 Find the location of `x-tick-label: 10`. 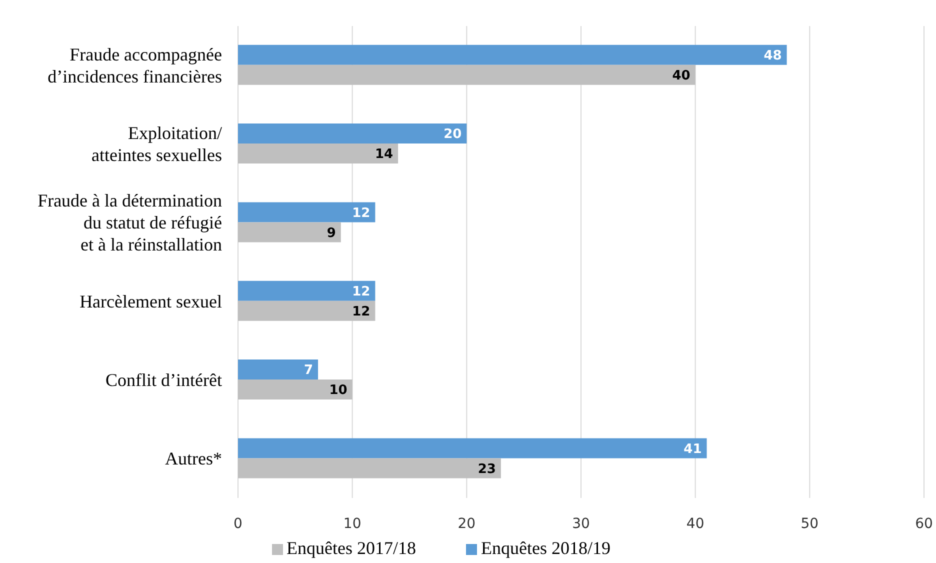

x-tick-label: 10 is located at coordinates (352, 524).